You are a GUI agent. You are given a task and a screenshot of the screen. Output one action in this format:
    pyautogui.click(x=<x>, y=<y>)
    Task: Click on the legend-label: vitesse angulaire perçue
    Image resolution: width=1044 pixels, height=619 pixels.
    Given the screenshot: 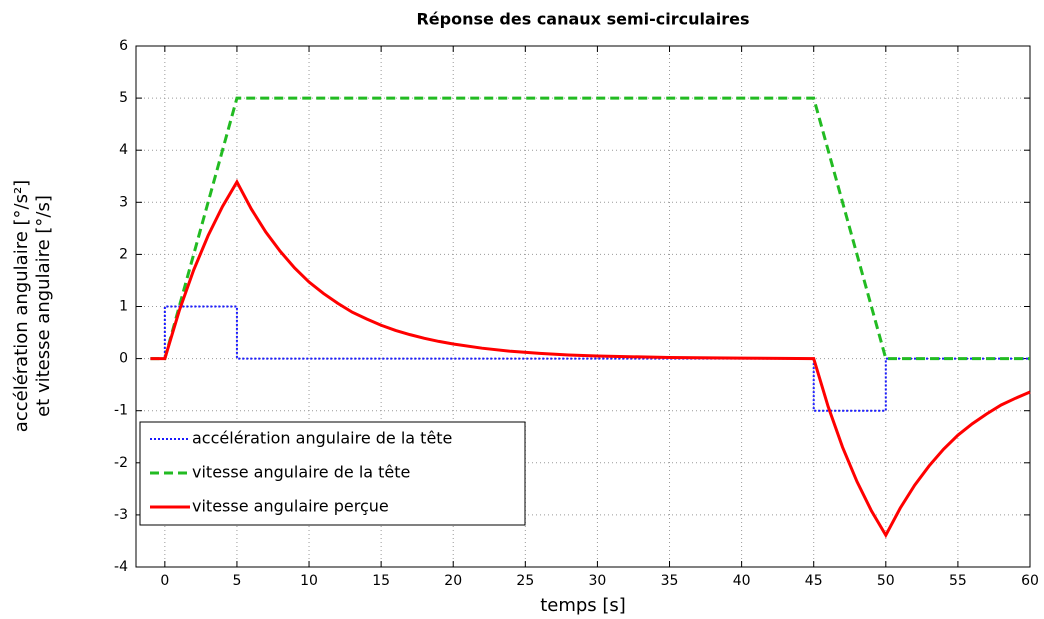 What is the action you would take?
    pyautogui.click(x=290, y=506)
    